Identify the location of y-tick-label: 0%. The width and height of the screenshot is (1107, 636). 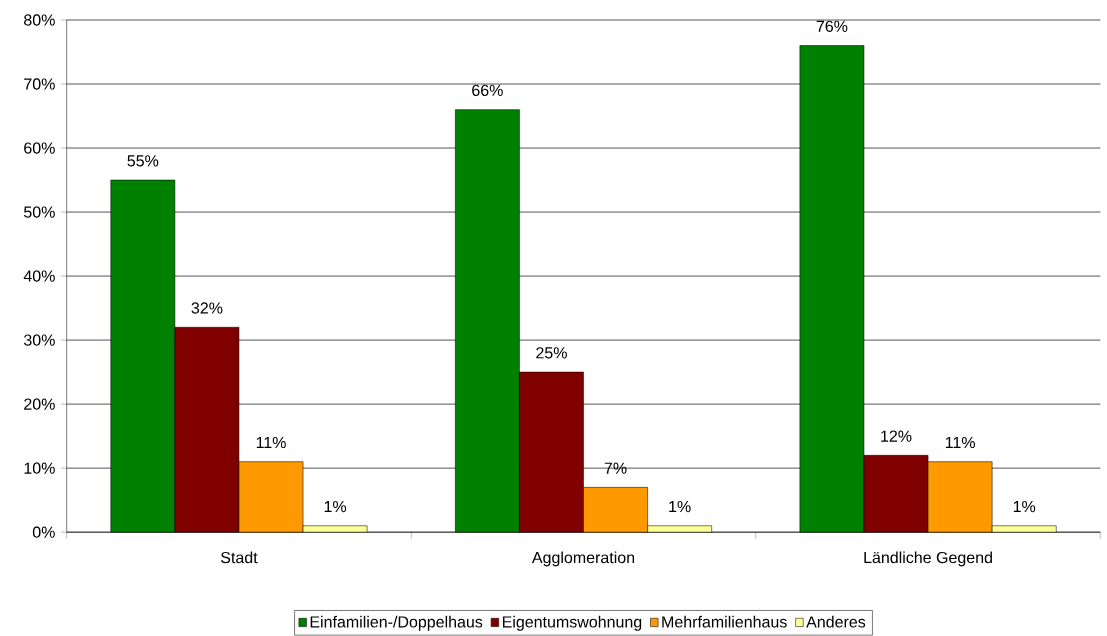
(43, 532).